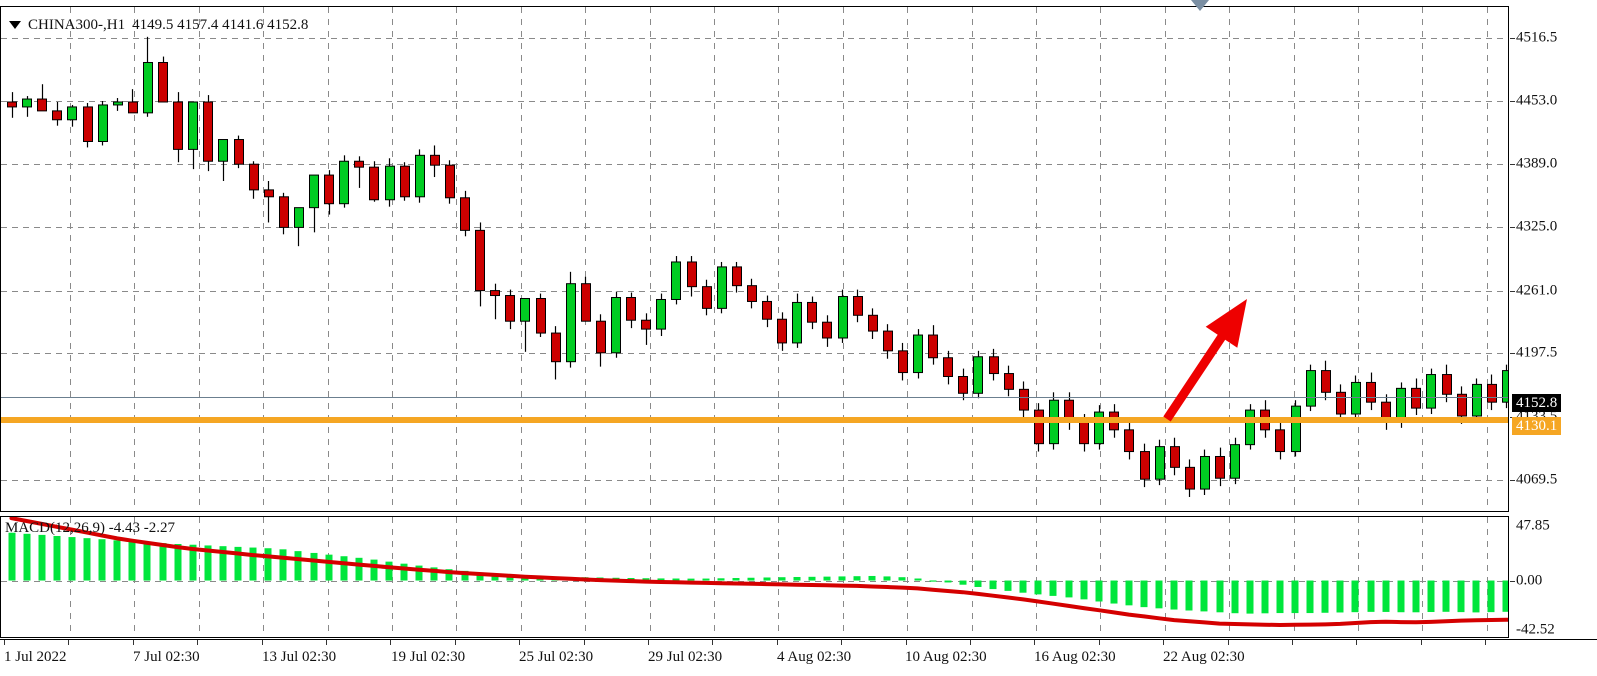 This screenshot has height=676, width=1597. Describe the element at coordinates (1537, 479) in the screenshot. I see `price-axis-label: 4069.5` at that location.